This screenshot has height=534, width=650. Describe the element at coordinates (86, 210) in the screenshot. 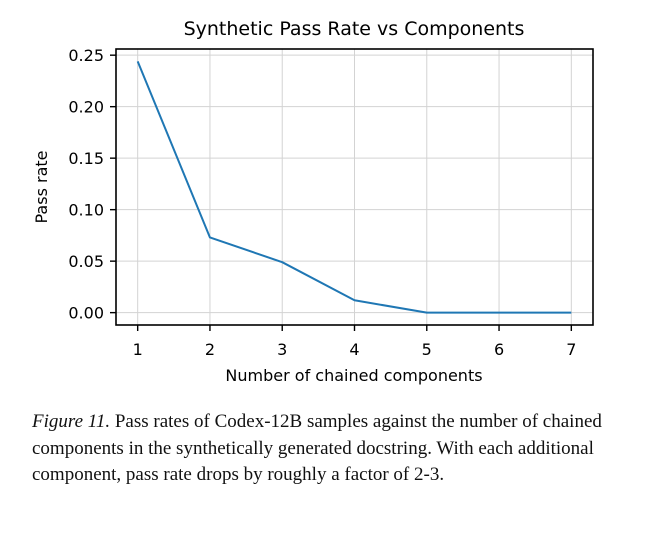

I see `y-tick-label: 0.10` at that location.